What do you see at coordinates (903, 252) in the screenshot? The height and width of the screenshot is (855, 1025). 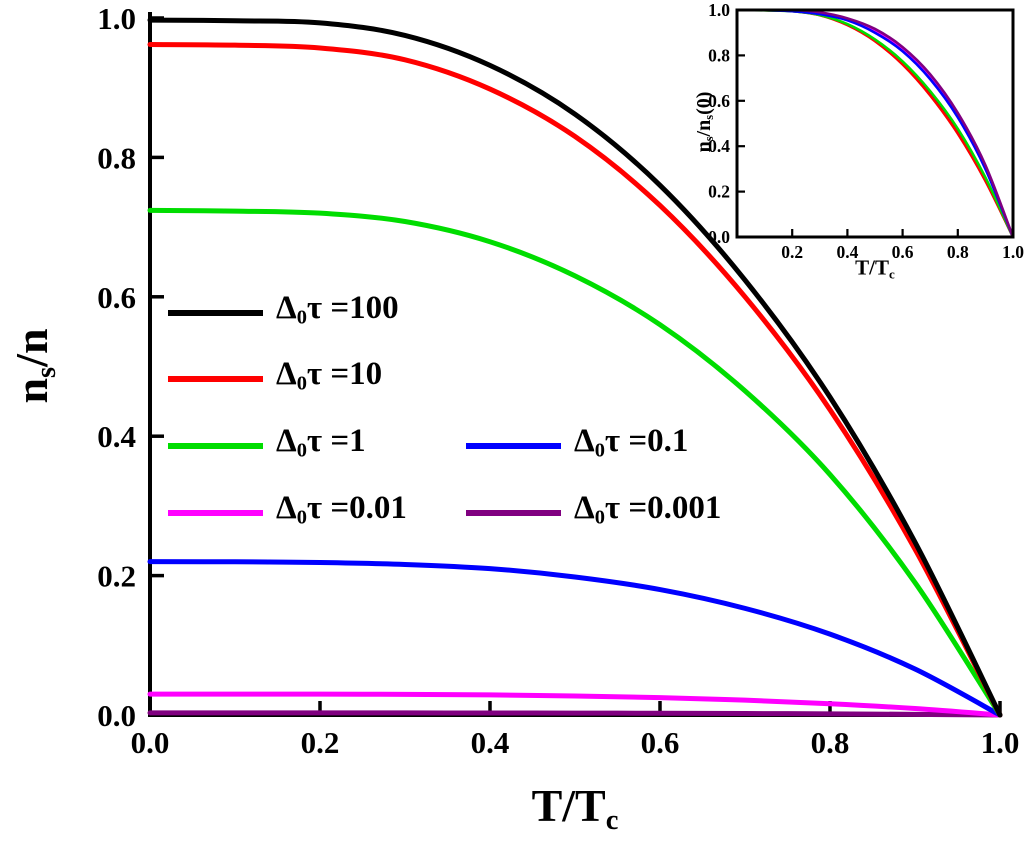 I see `inset-x-tick-label: 0.6` at bounding box center [903, 252].